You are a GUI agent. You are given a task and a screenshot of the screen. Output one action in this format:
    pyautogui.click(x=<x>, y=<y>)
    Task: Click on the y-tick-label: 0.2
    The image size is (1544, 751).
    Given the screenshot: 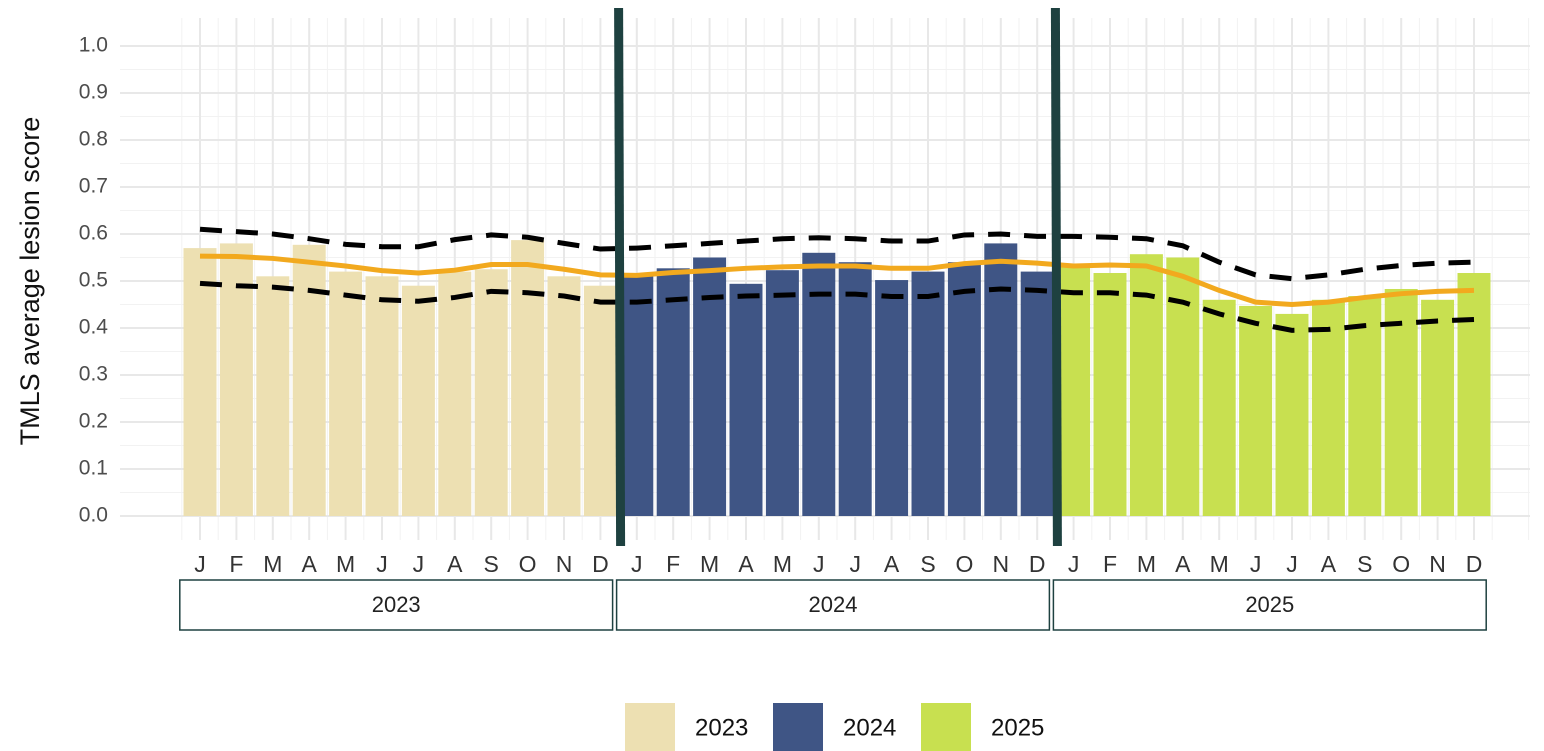 What is the action you would take?
    pyautogui.click(x=93, y=421)
    